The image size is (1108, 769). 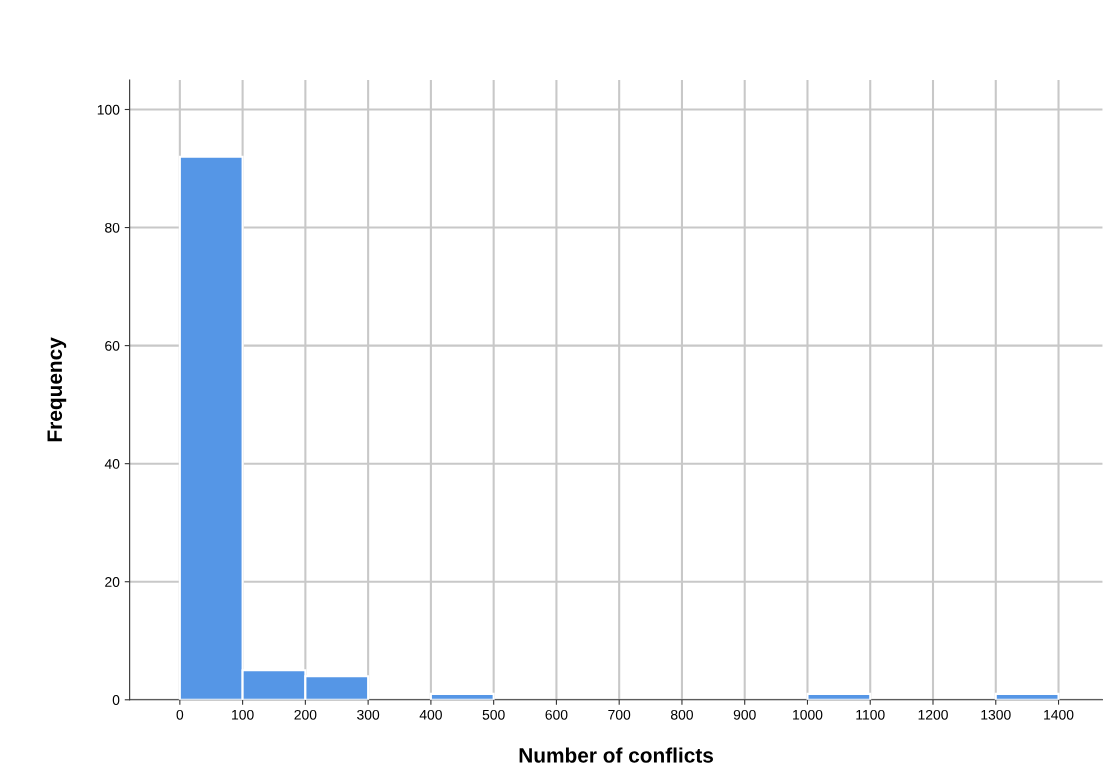 What do you see at coordinates (744, 714) in the screenshot?
I see `x-tick-label: 900` at bounding box center [744, 714].